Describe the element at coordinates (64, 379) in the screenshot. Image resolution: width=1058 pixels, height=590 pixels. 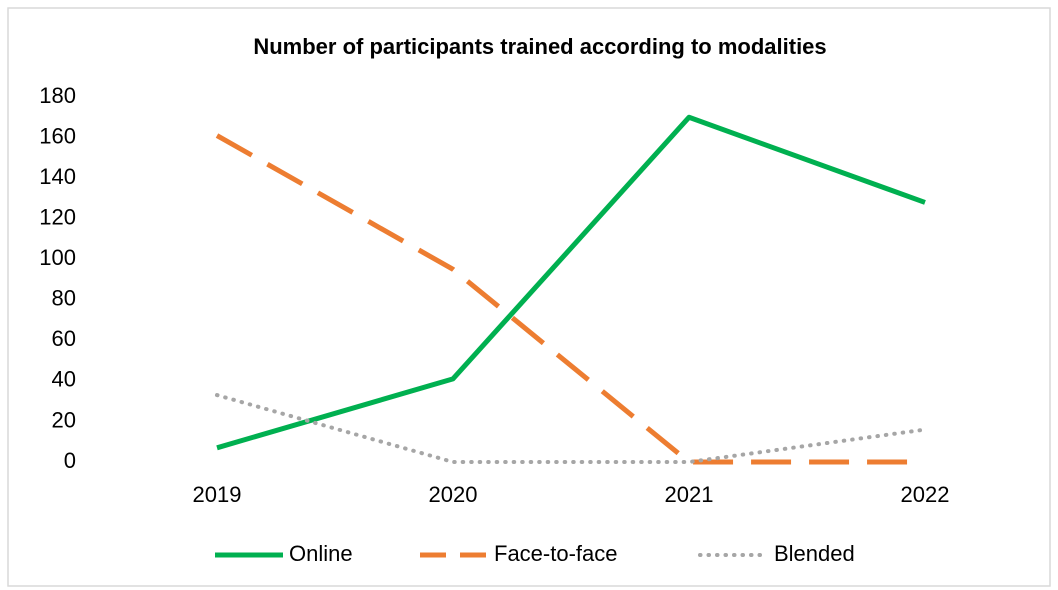
I see `y-tick-label: 40` at that location.